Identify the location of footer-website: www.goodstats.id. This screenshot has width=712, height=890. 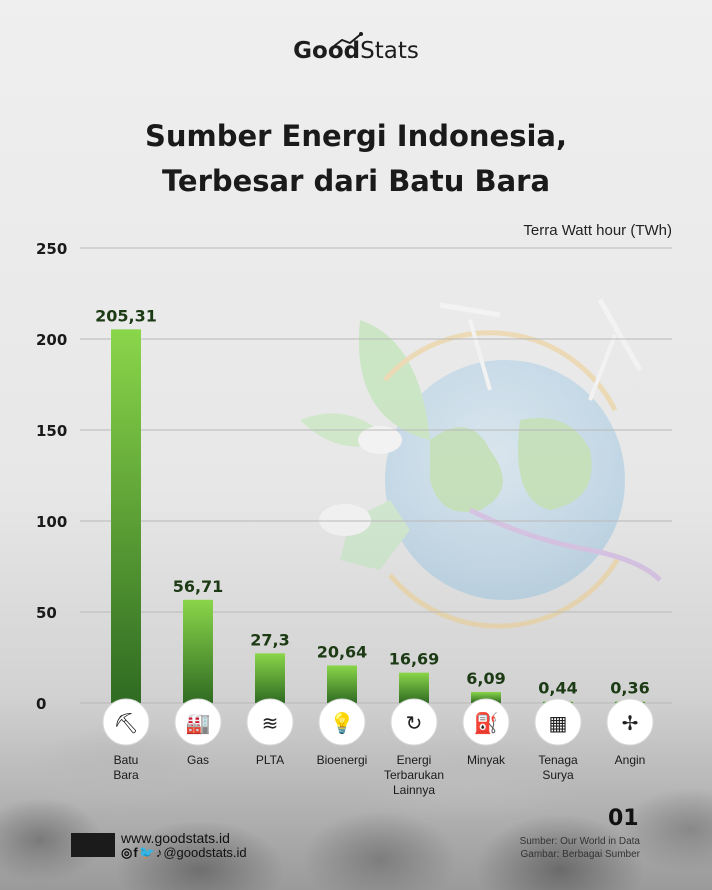
(175, 838).